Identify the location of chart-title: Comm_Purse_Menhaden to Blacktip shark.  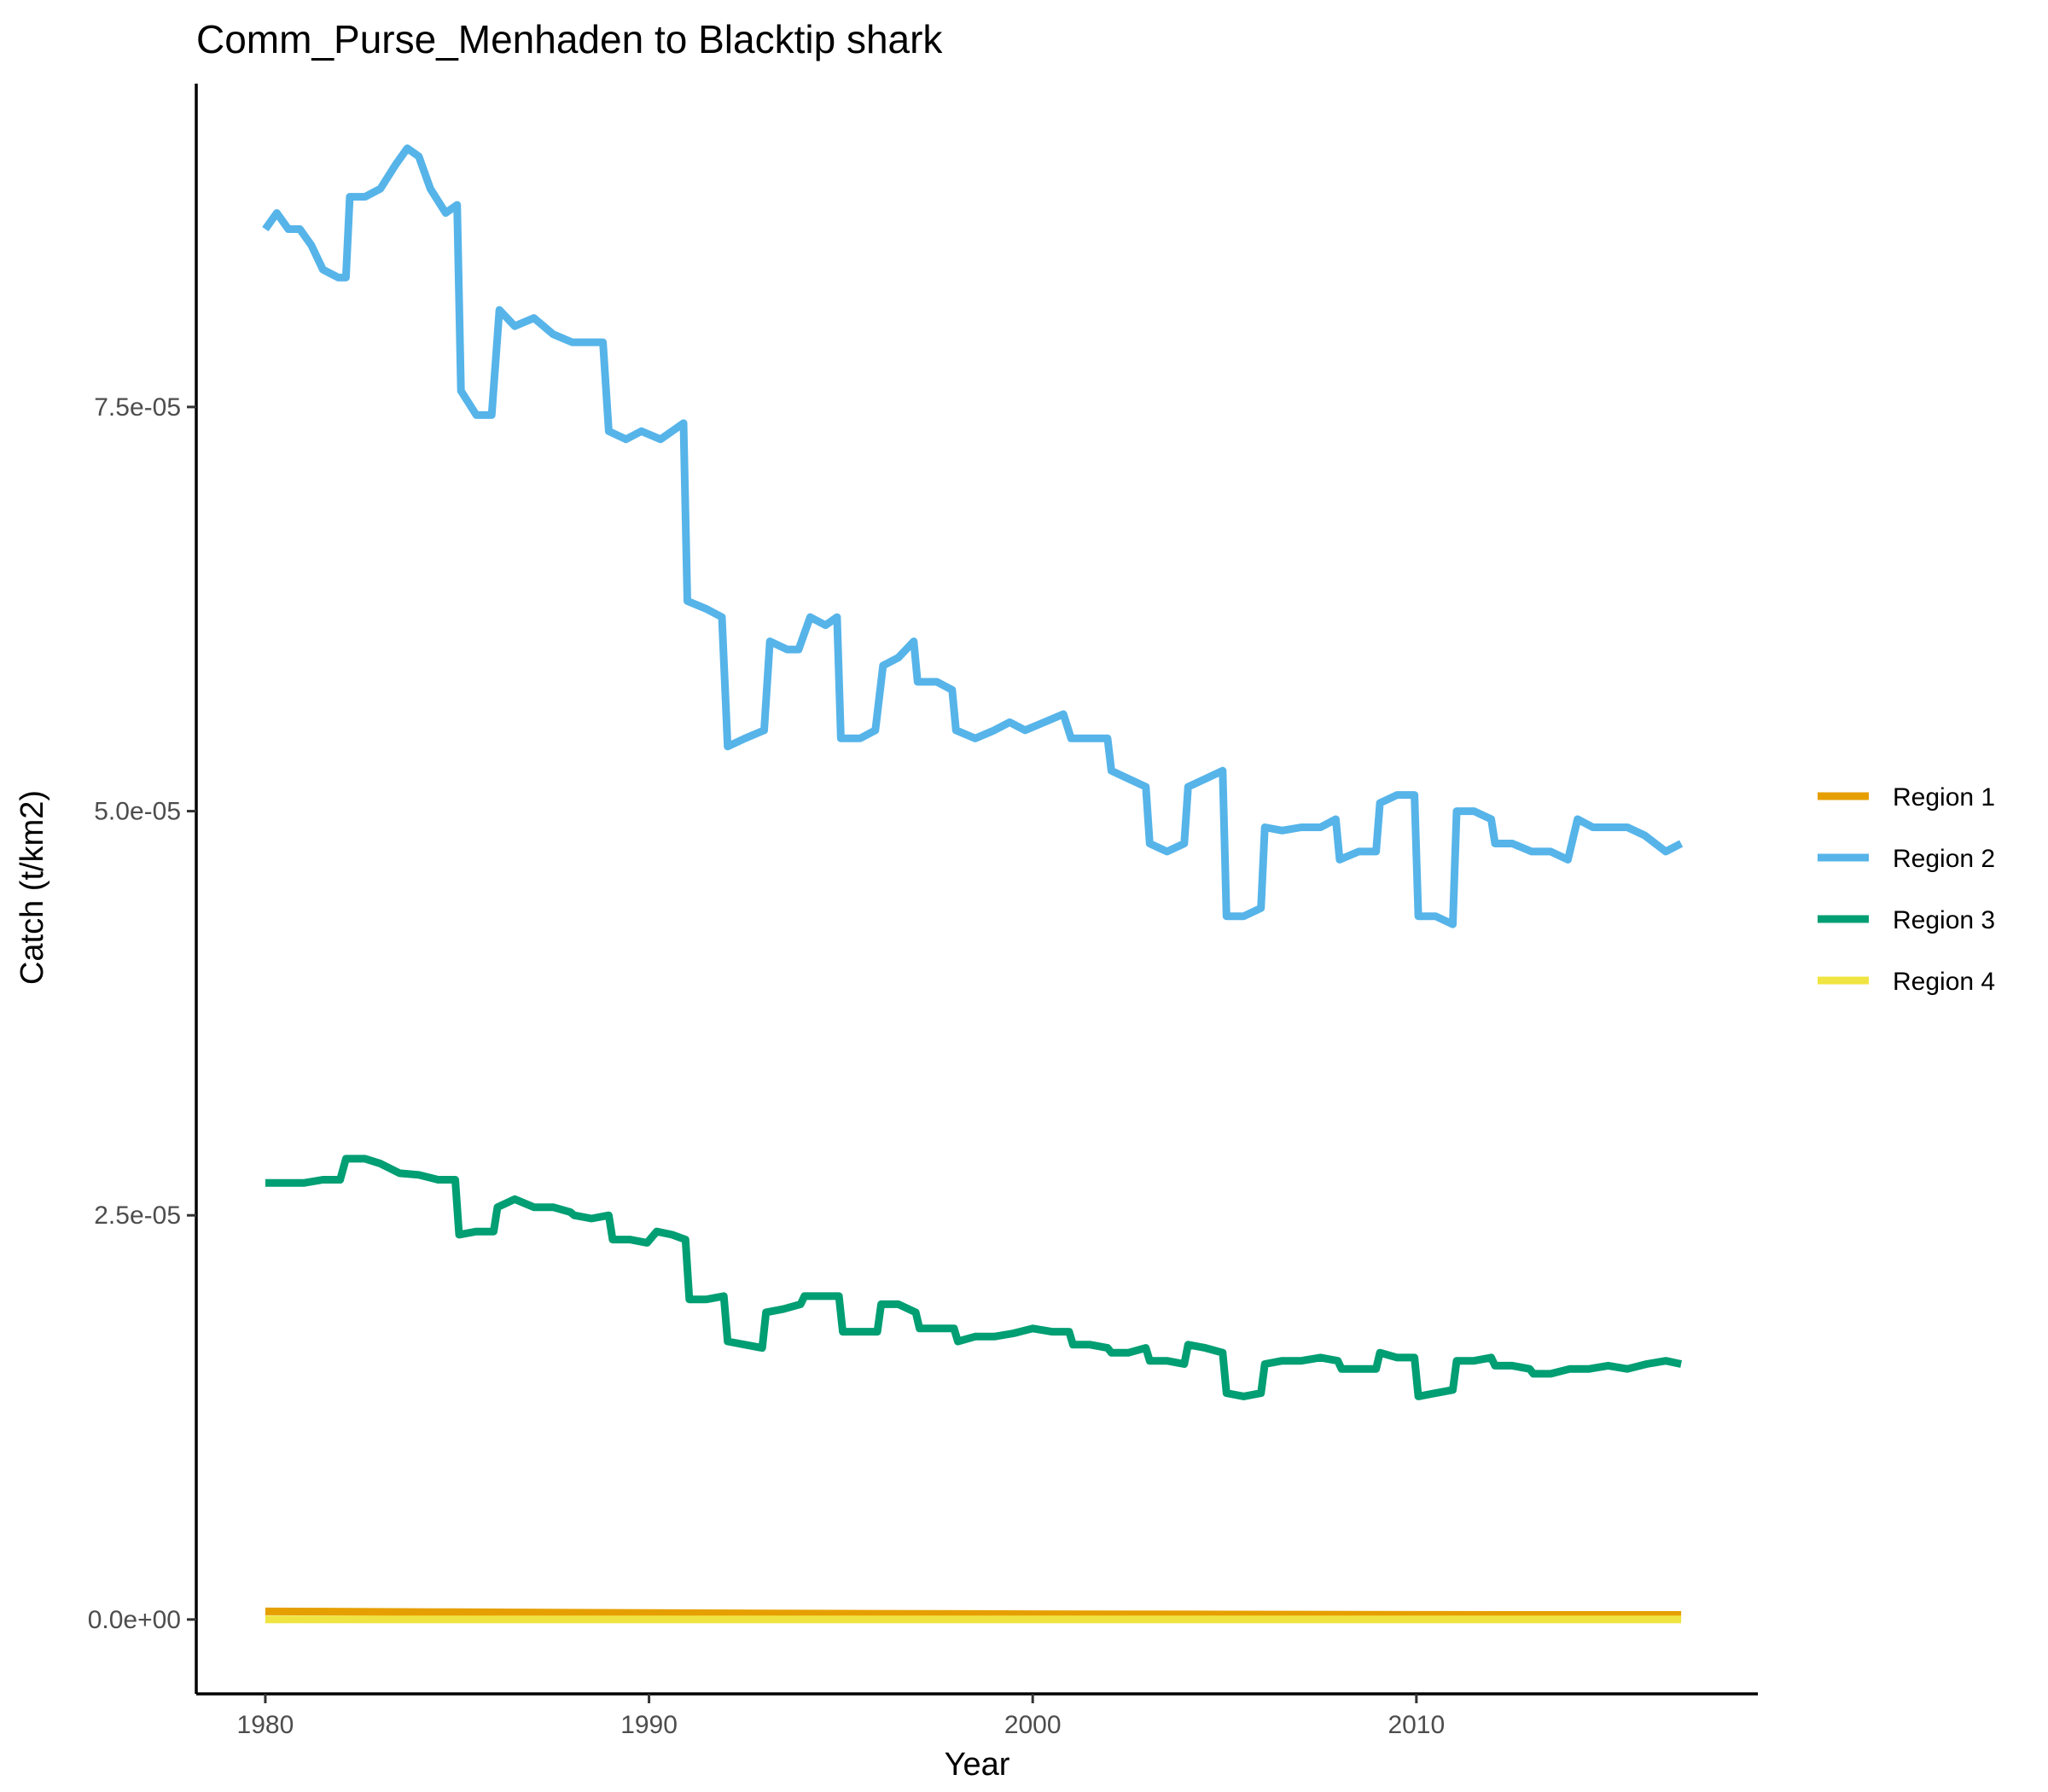
(569, 39).